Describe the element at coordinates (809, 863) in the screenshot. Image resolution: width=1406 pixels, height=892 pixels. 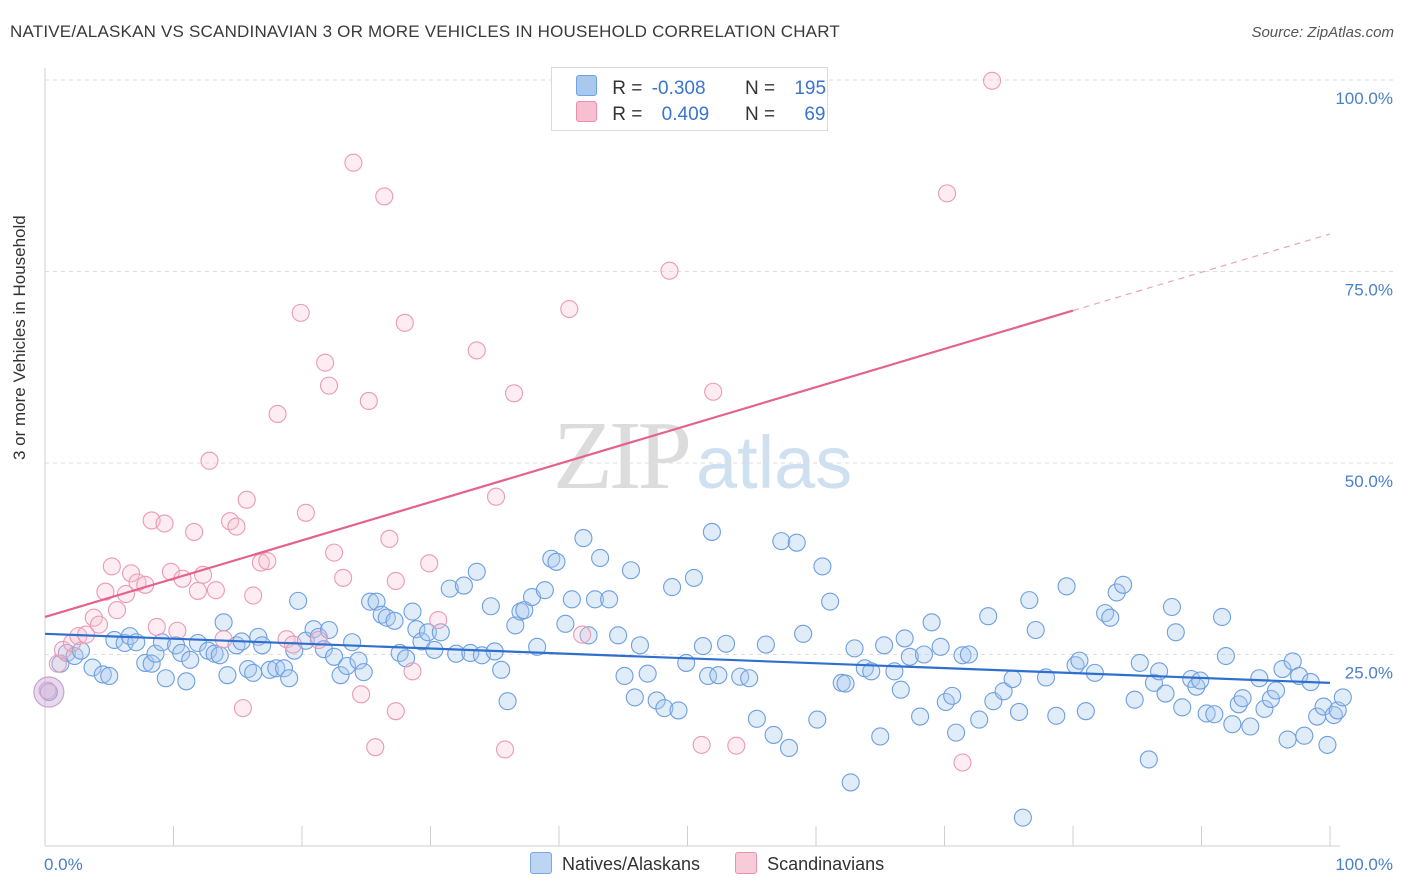
I see `series-legend-scandinavians: Scandinavians` at that location.